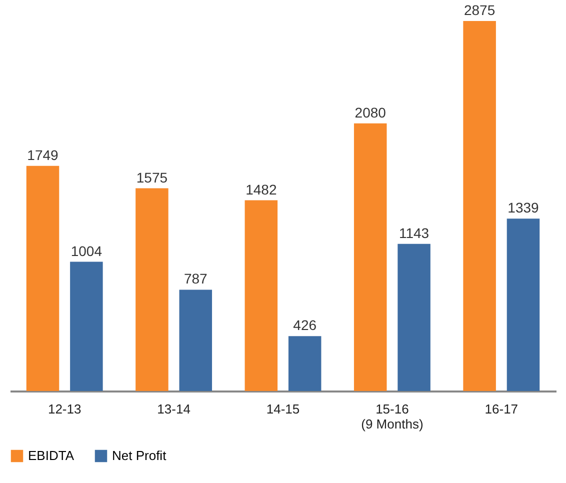 Image resolution: width=566 pixels, height=483 pixels. Describe the element at coordinates (139, 455) in the screenshot. I see `legend-label: Net Profit` at that location.